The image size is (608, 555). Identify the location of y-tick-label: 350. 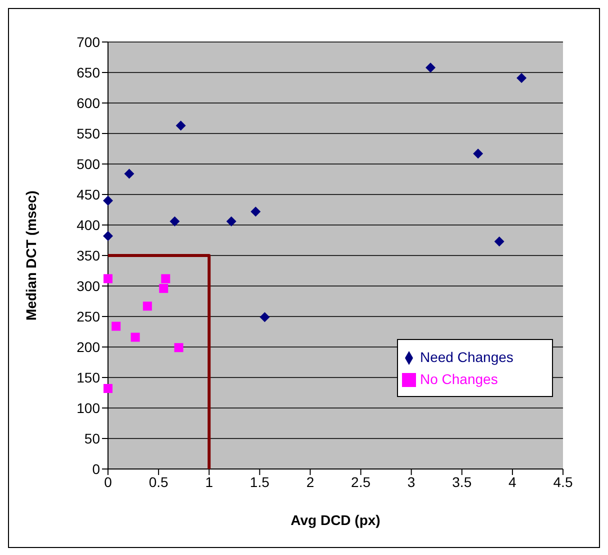
(88, 255).